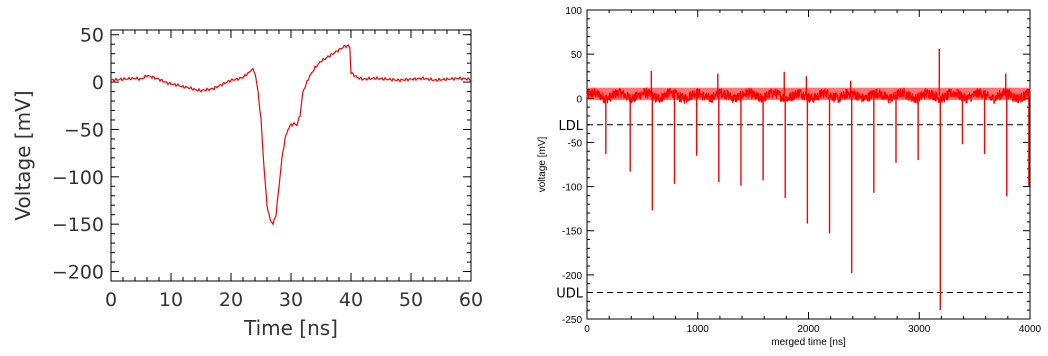 This screenshot has width=1048, height=356. What do you see at coordinates (291, 300) in the screenshot?
I see `x-tick-label: 30` at bounding box center [291, 300].